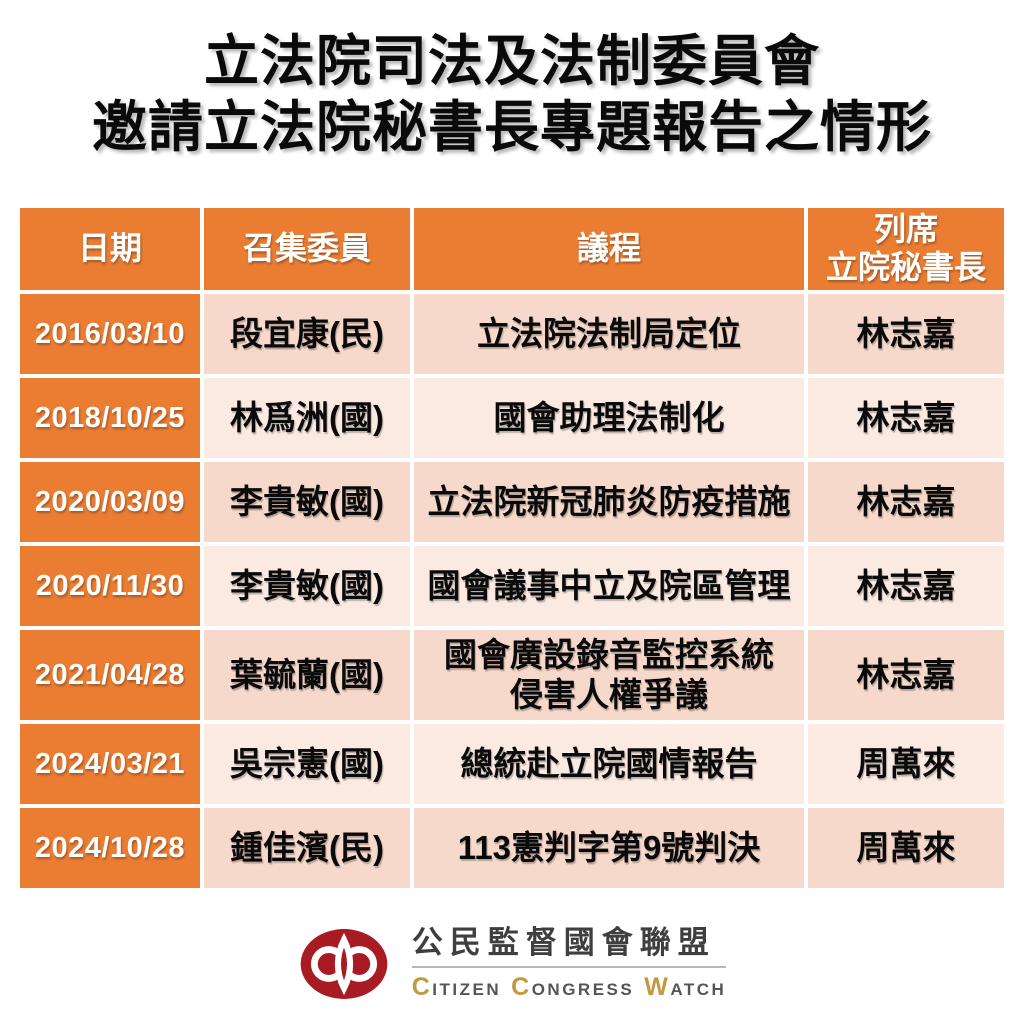 The image size is (1024, 1024). What do you see at coordinates (609, 249) in the screenshot?
I see `column-header-agenda: 議程` at bounding box center [609, 249].